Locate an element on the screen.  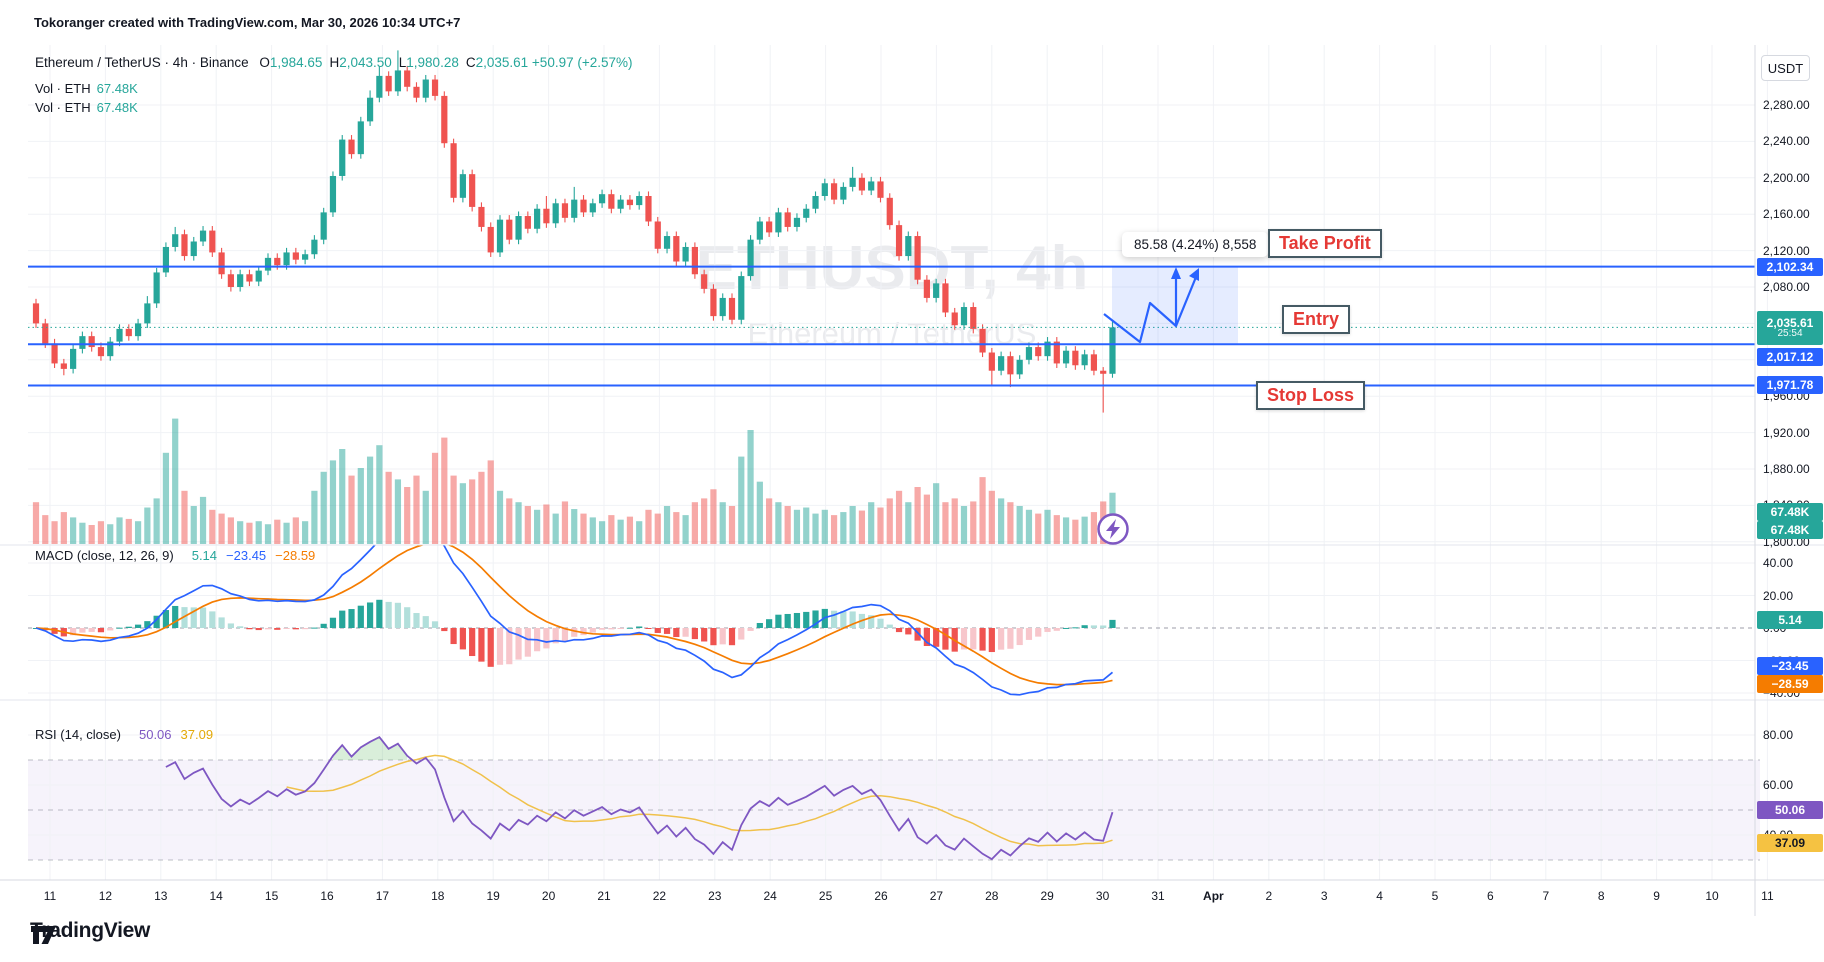
change-value: +50.97 (+2.57%) is located at coordinates (582, 62).